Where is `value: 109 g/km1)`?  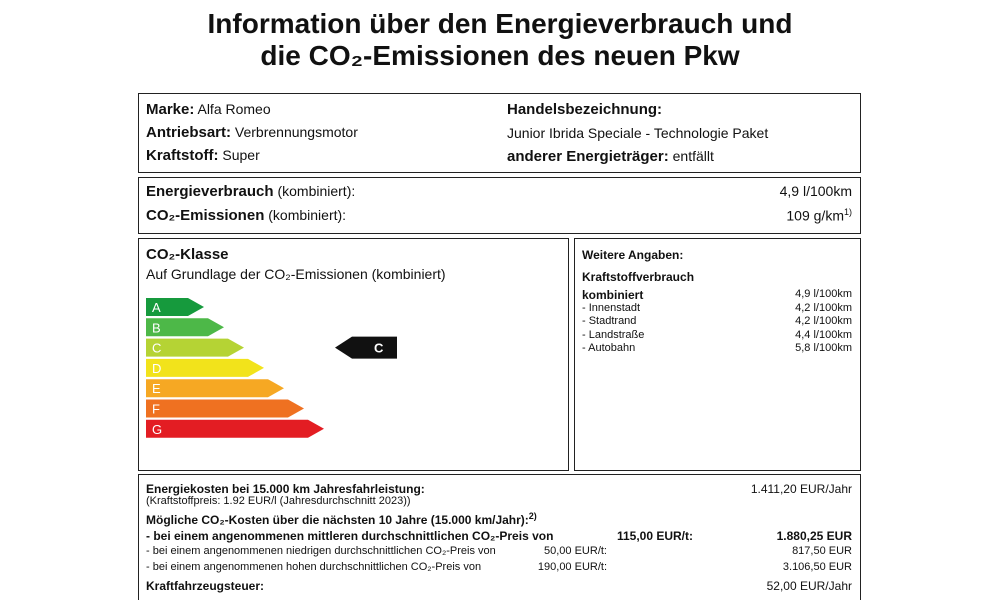
value: 109 g/km1) is located at coordinates (819, 215).